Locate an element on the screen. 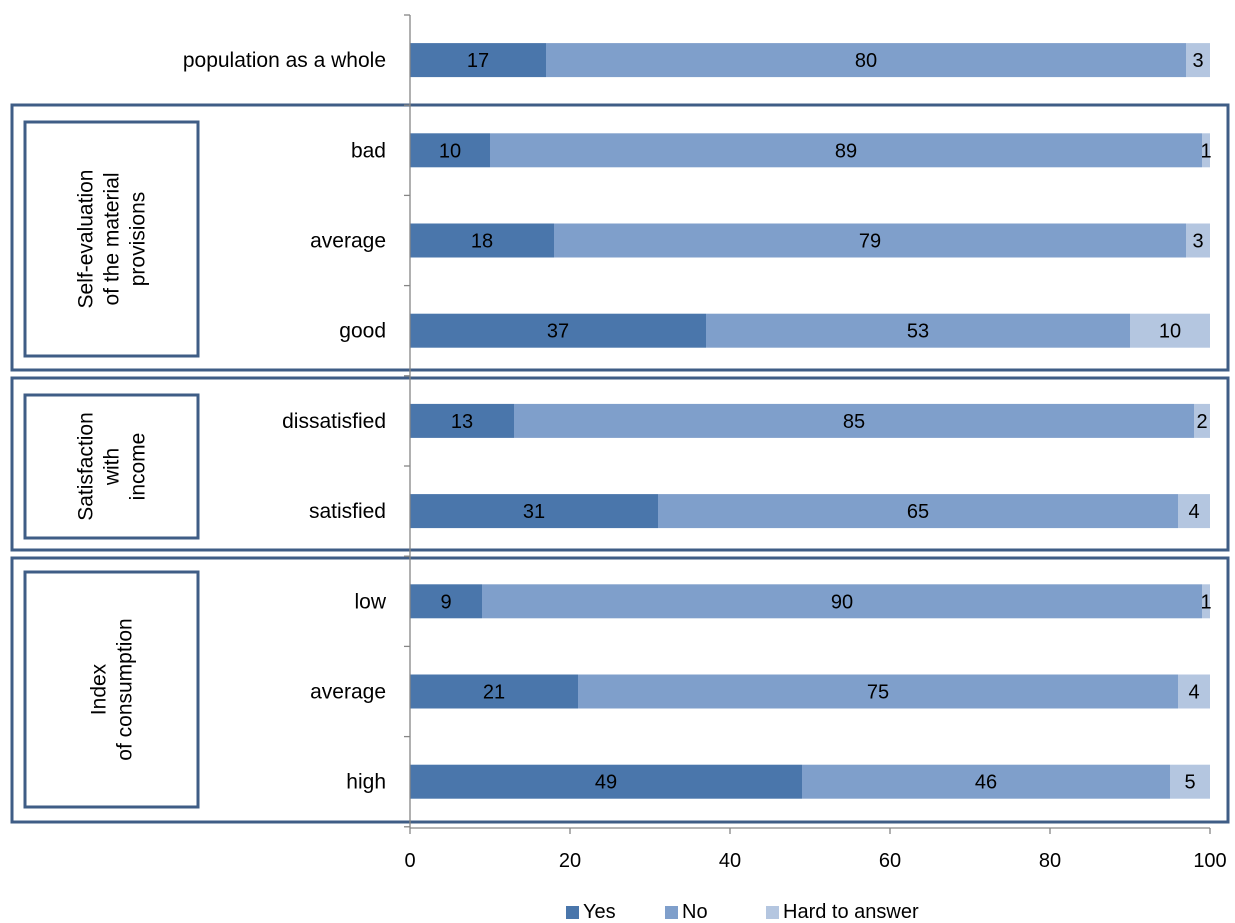  group-label-line: provisions is located at coordinates (138, 239).